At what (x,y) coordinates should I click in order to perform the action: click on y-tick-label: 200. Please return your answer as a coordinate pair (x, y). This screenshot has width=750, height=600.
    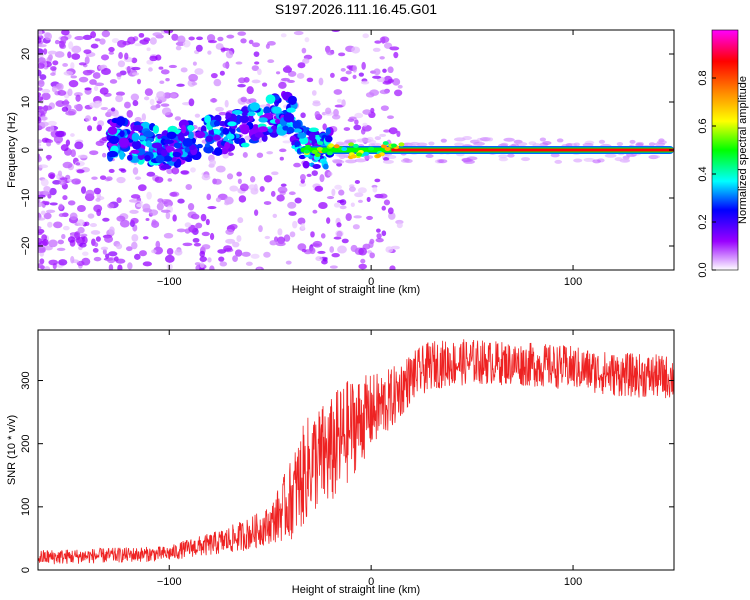
    Looking at the image, I should click on (26, 444).